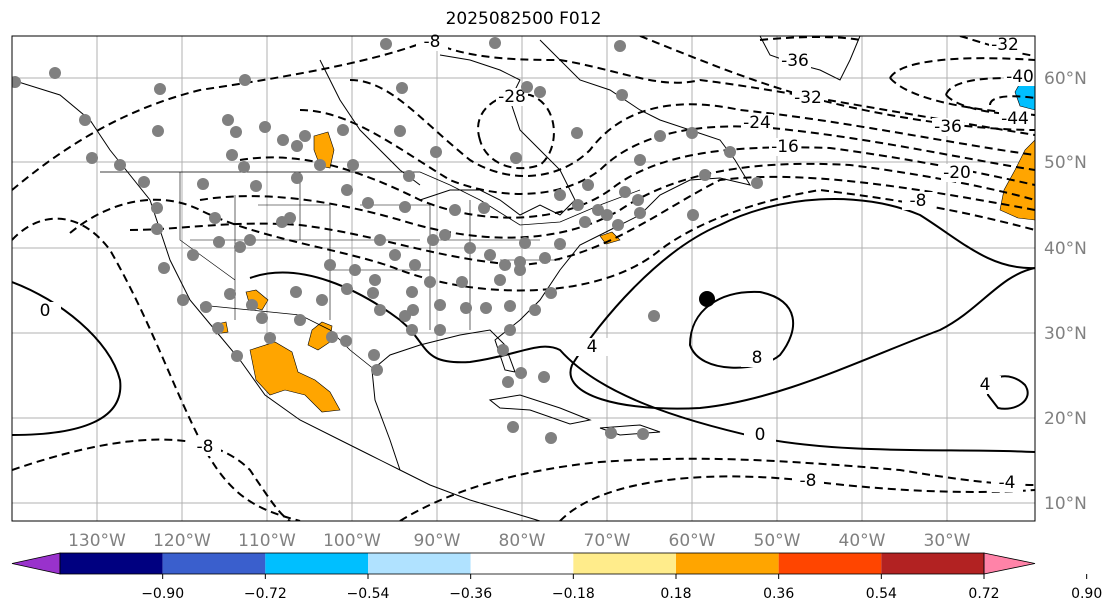 This screenshot has width=1105, height=615. I want to click on colorbar-tick-label: −0.90, so click(162, 594).